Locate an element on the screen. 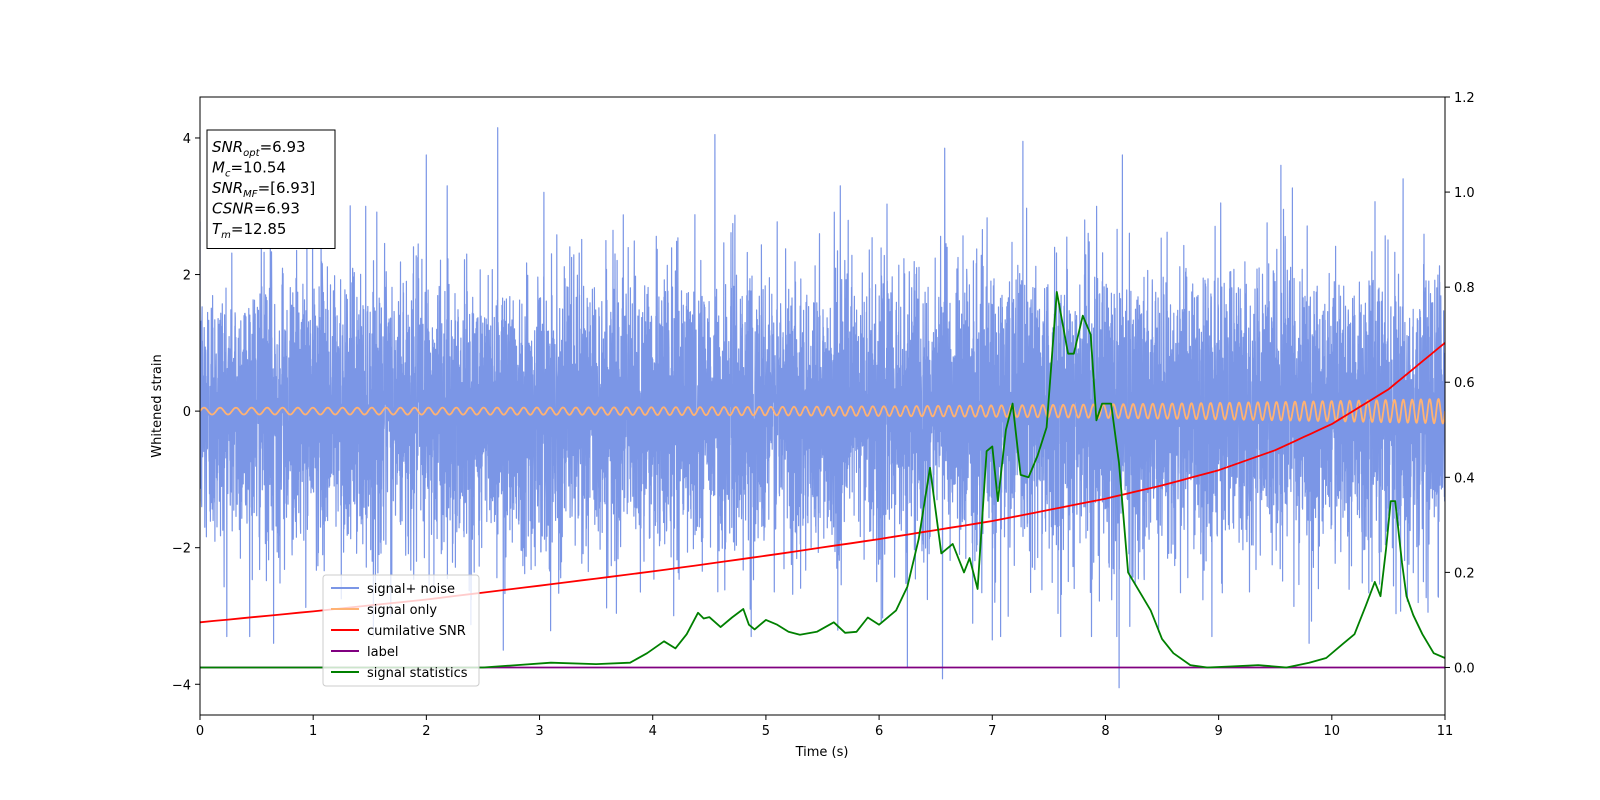 The width and height of the screenshot is (1600, 800). info-line: SNRMF=[6.93] is located at coordinates (263, 189).